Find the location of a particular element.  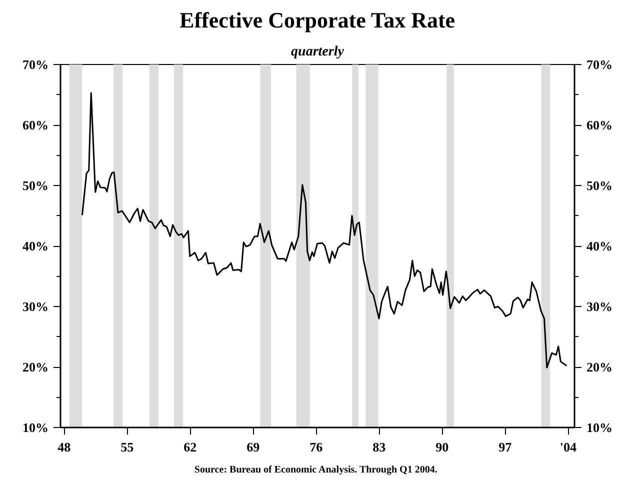

x-tick-label: 69 is located at coordinates (253, 447).